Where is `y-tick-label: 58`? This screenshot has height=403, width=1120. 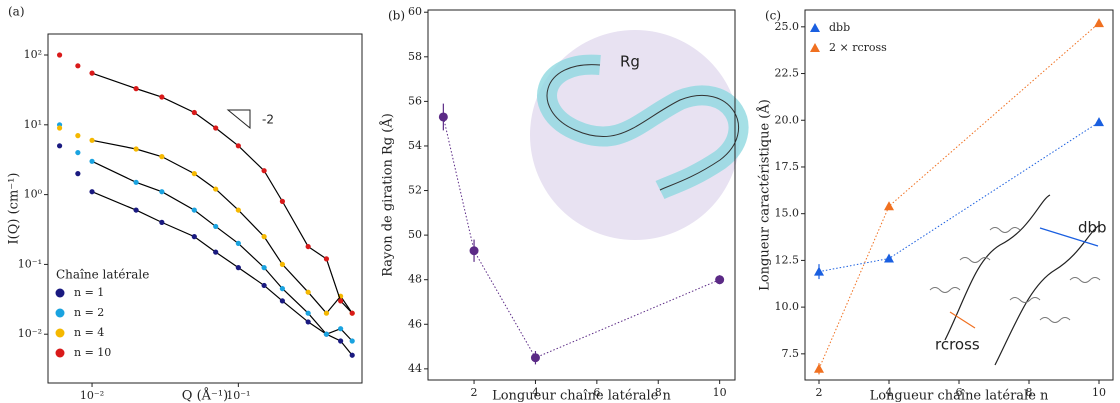
y-tick-label: 58 is located at coordinates (415, 56).